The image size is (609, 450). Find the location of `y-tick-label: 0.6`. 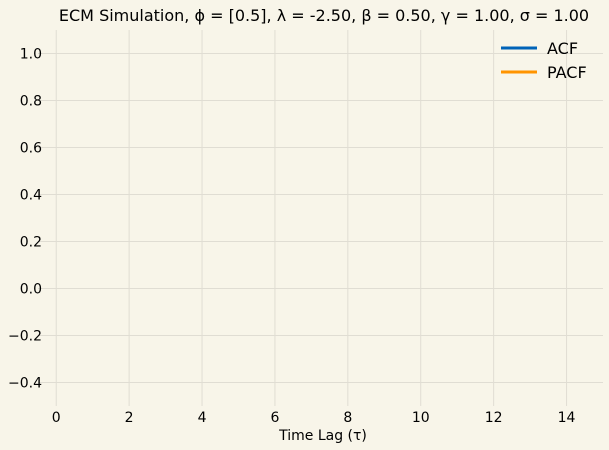

y-tick-label: 0.6 is located at coordinates (31, 149).